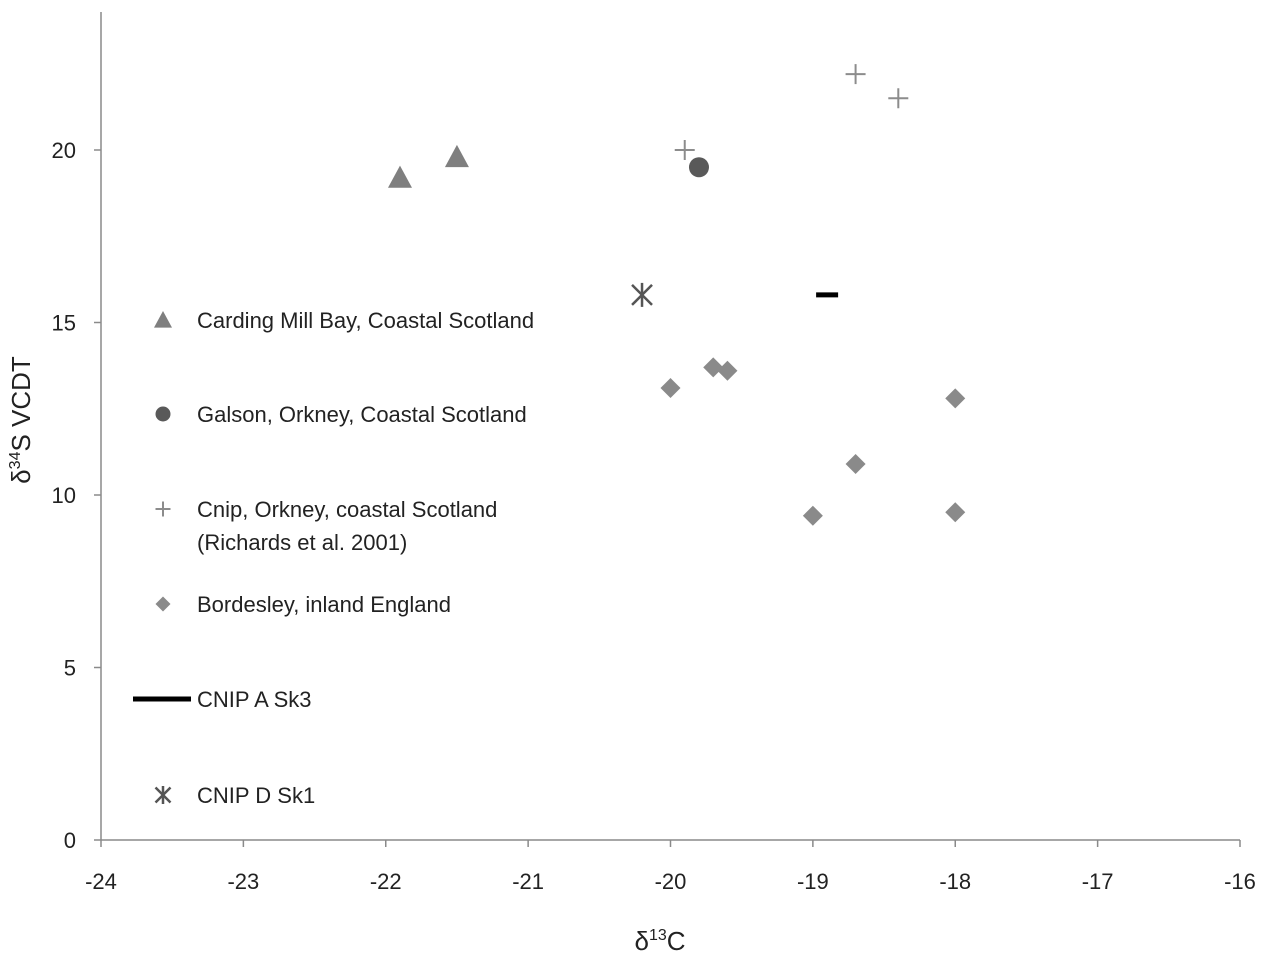  What do you see at coordinates (362, 414) in the screenshot?
I see `legend-label: Galson, Orkney, Coastal Scotland` at bounding box center [362, 414].